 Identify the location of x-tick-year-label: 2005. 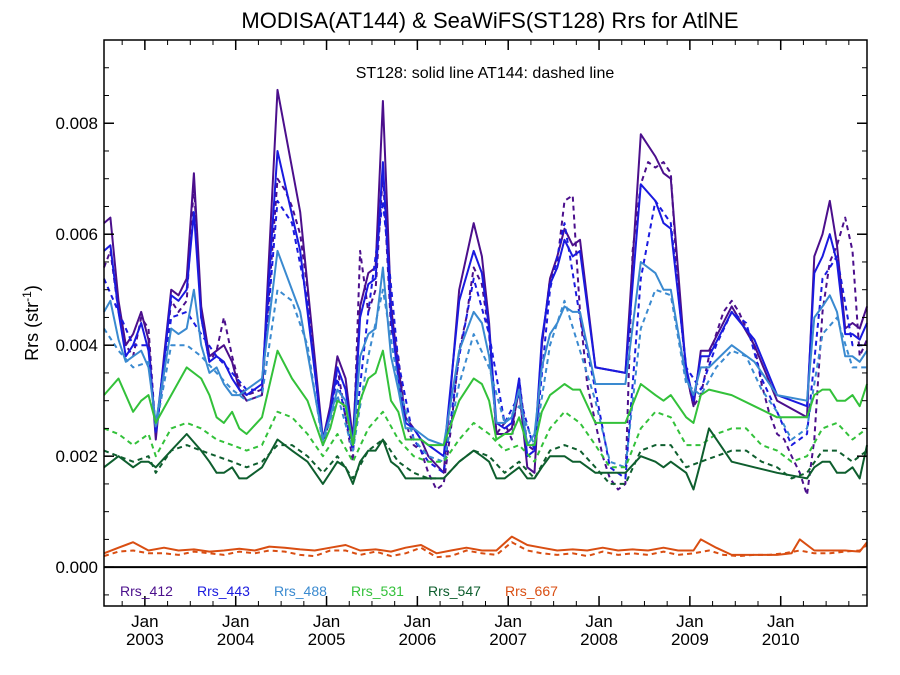
(327, 639).